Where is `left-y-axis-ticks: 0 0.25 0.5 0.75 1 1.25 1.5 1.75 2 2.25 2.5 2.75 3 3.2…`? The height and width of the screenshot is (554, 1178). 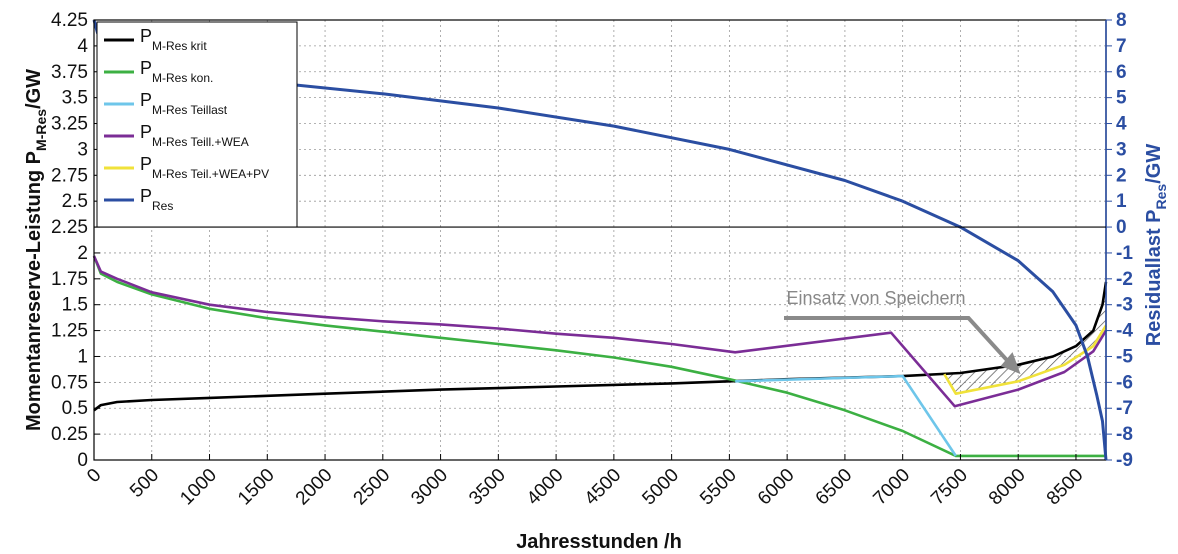
left-y-axis-ticks: 0 0.25 0.5 0.75 1 1.25 1.5 1.75 2 2.25 2.5 2.75 3 3.2… is located at coordinates (75, 240).